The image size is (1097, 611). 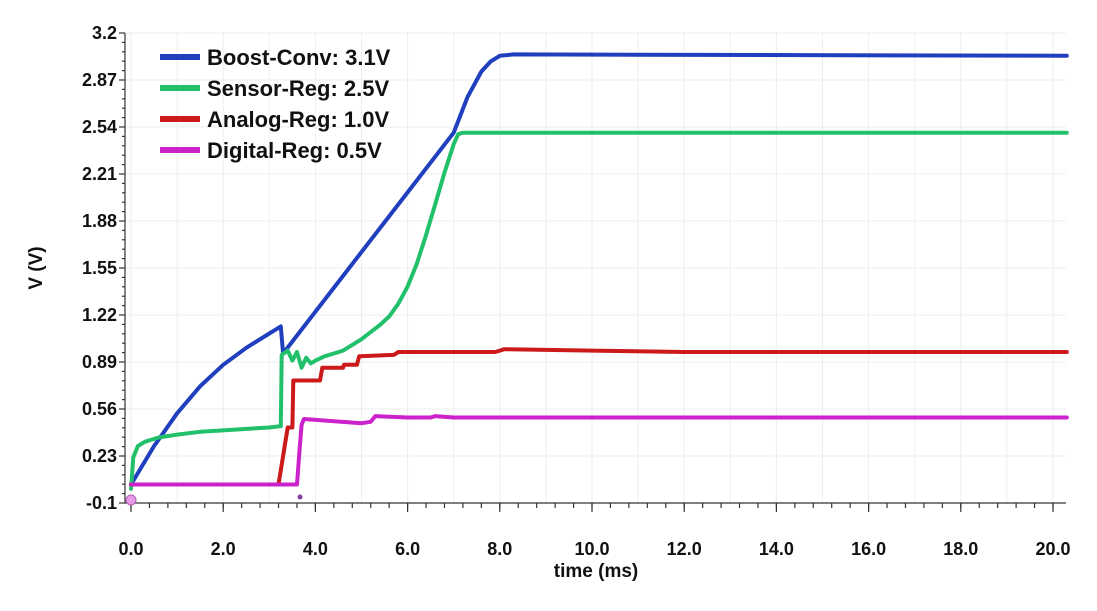 What do you see at coordinates (99, 409) in the screenshot?
I see `y-tick-label: 0.56` at bounding box center [99, 409].